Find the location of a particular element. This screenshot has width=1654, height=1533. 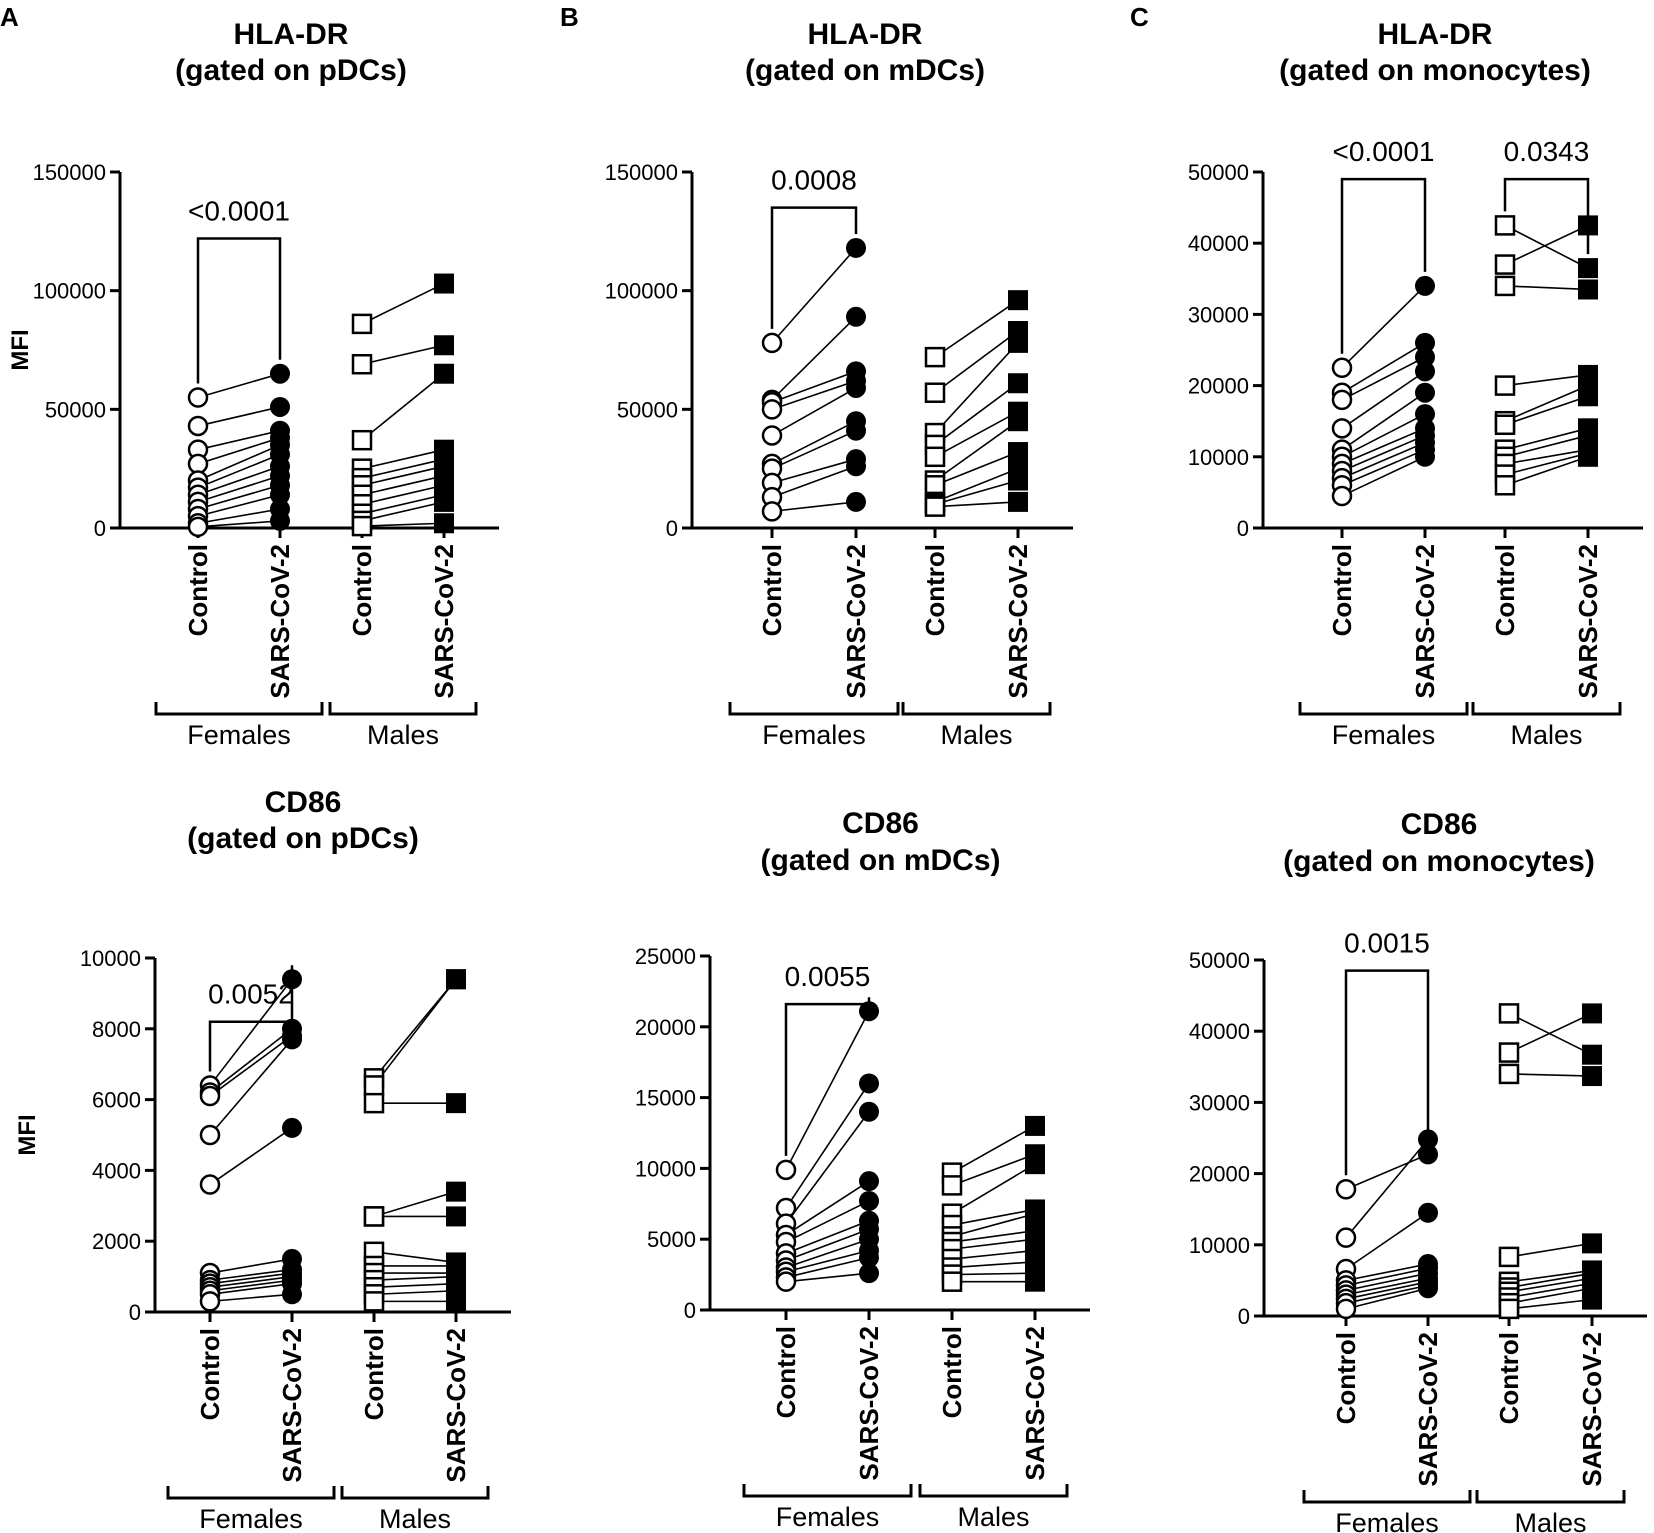

panel-letter-b: B is located at coordinates (569, 17).